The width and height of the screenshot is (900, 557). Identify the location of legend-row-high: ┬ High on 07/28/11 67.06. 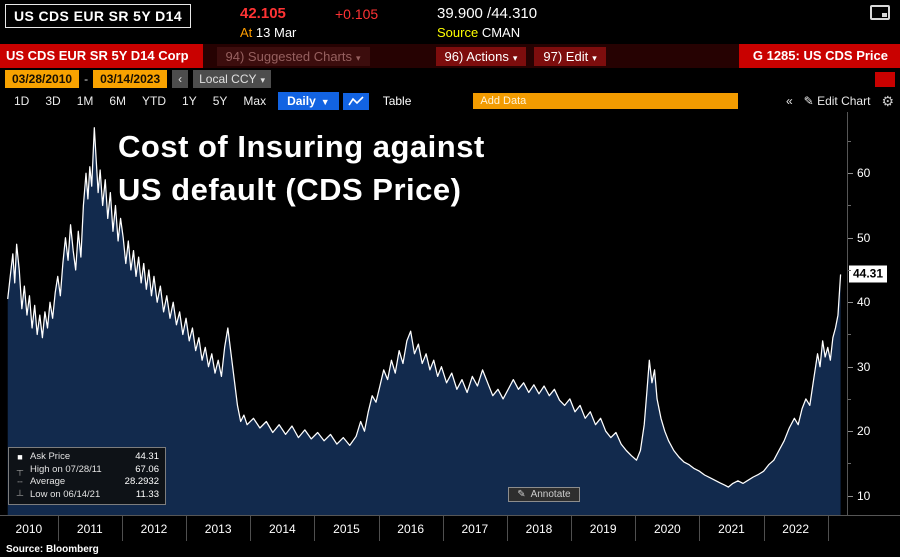
(87, 469).